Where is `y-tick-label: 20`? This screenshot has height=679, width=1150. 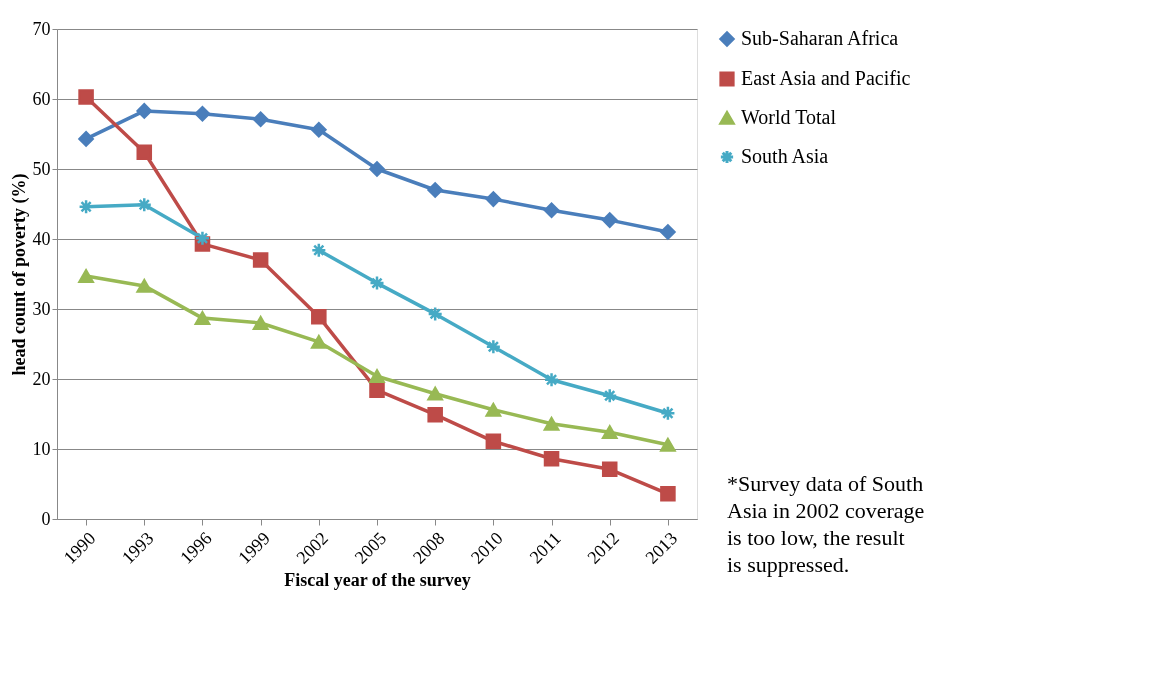
y-tick-label: 20 is located at coordinates (41, 378).